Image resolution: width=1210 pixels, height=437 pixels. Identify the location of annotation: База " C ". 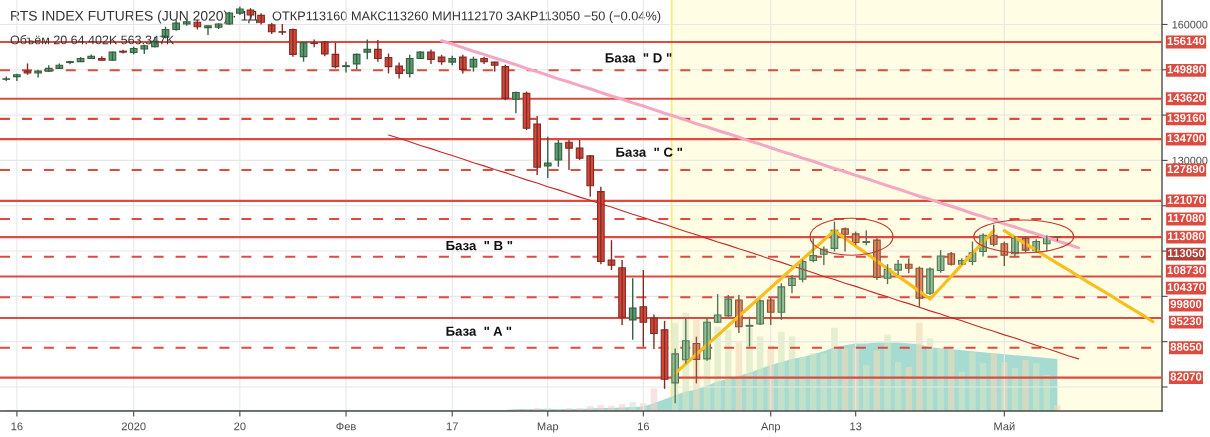
(649, 152).